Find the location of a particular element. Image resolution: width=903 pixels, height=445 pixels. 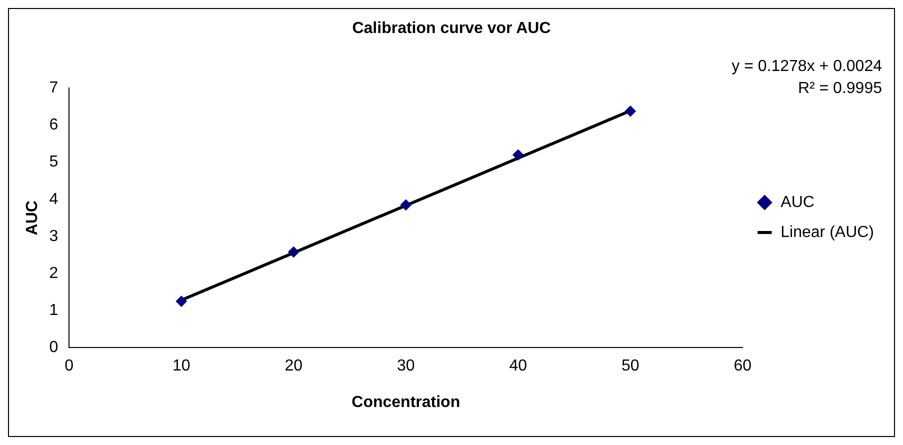

x-tick-label: 10 is located at coordinates (181, 366).